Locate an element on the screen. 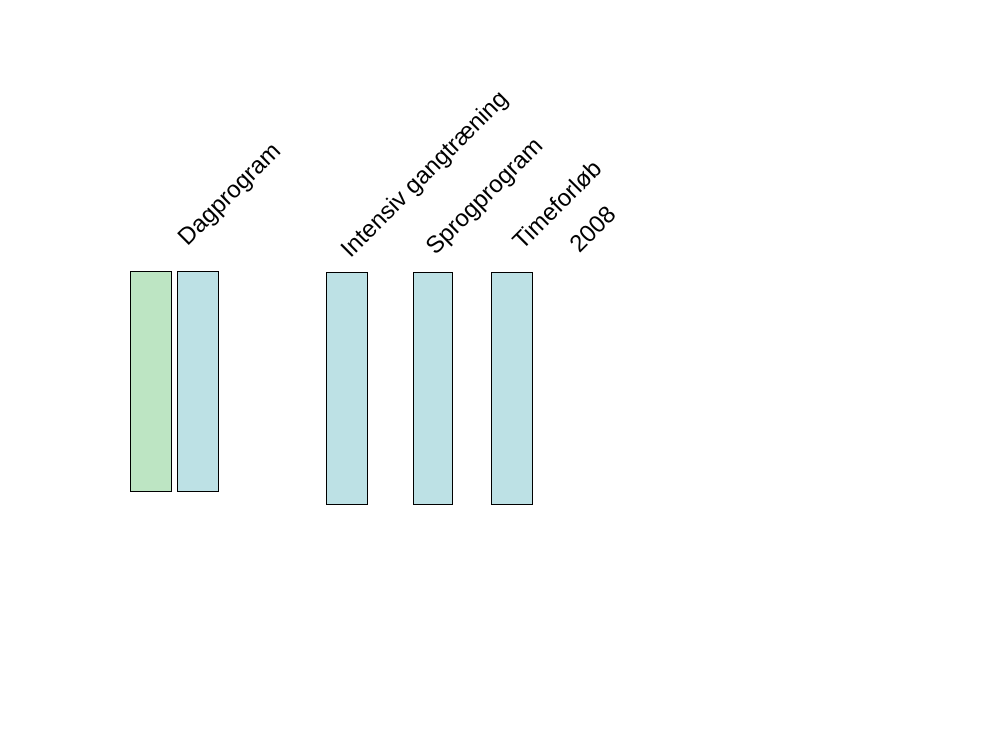 The width and height of the screenshot is (1000, 750). bar-dagprogram-green is located at coordinates (151, 381).